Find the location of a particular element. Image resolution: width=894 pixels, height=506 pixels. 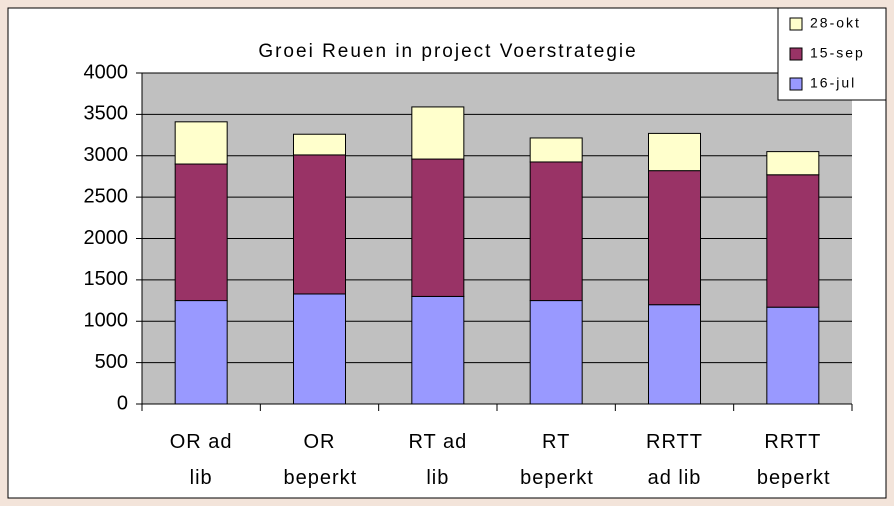

legend-label: 15-sep is located at coordinates (837, 53).